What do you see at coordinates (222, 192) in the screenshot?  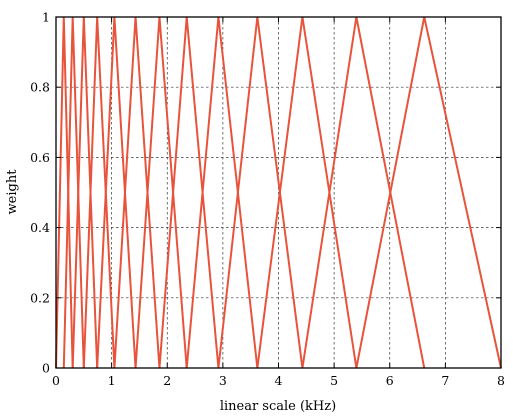 I see `filter-9-line` at bounding box center [222, 192].